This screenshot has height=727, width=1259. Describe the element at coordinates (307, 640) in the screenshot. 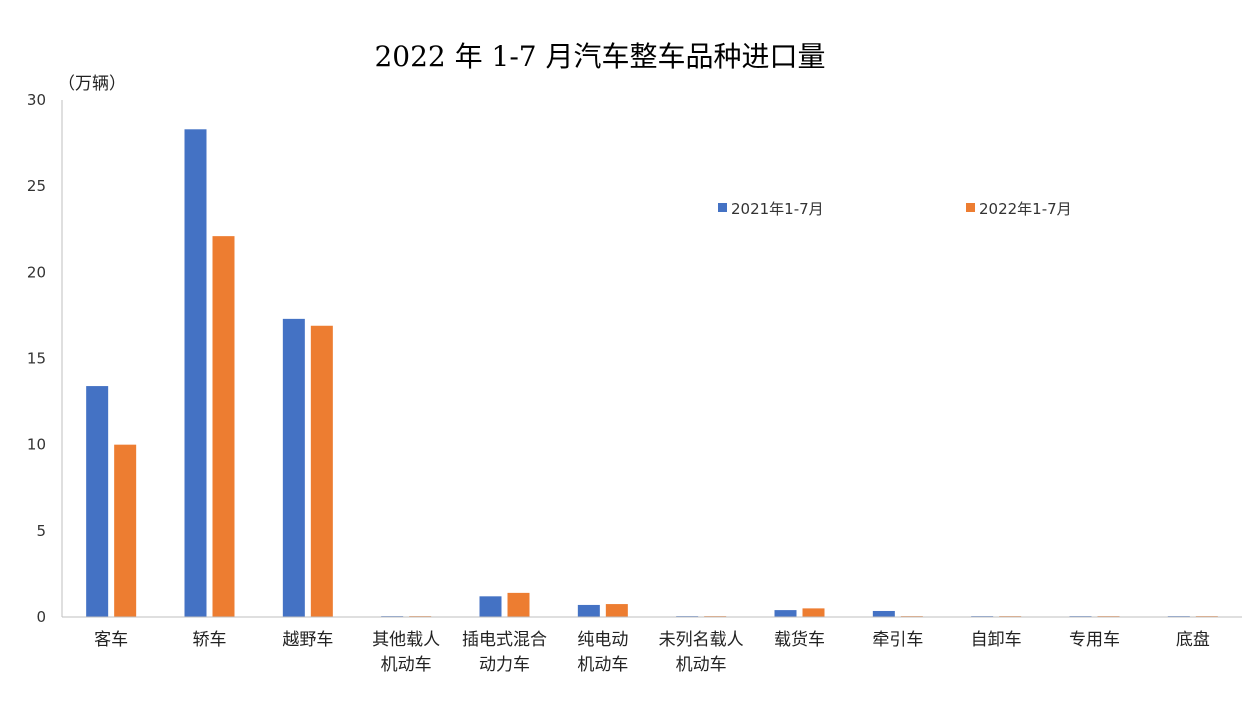

I see `x-category-label: 越野车` at that location.